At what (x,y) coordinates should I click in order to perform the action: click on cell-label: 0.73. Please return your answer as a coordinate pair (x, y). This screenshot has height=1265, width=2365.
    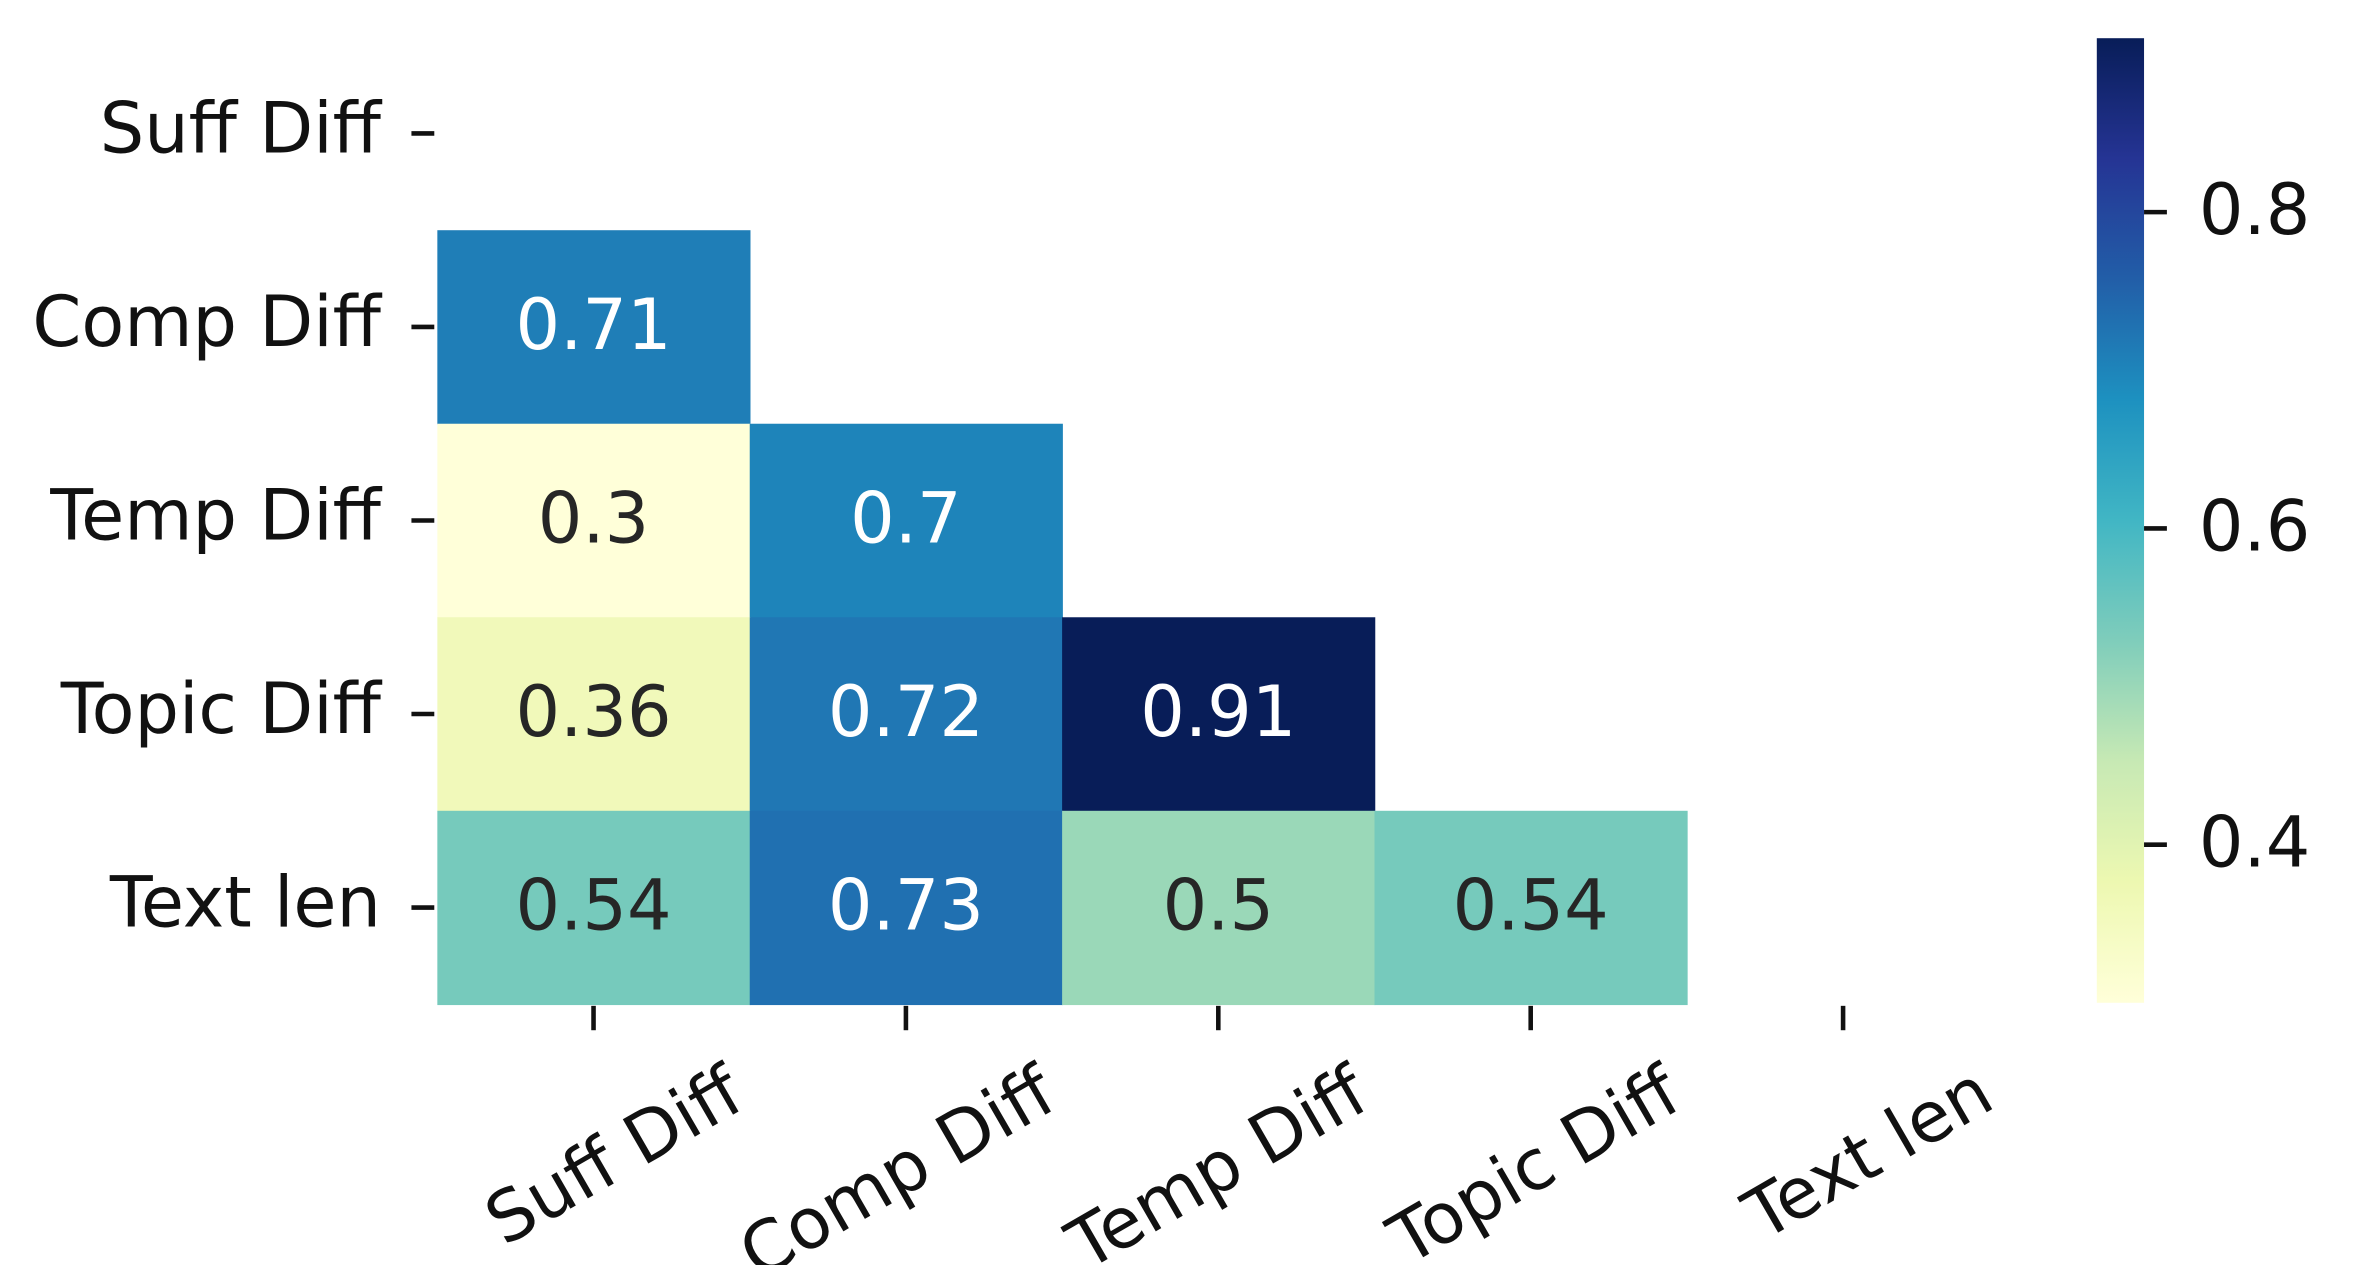
    Looking at the image, I should click on (906, 906).